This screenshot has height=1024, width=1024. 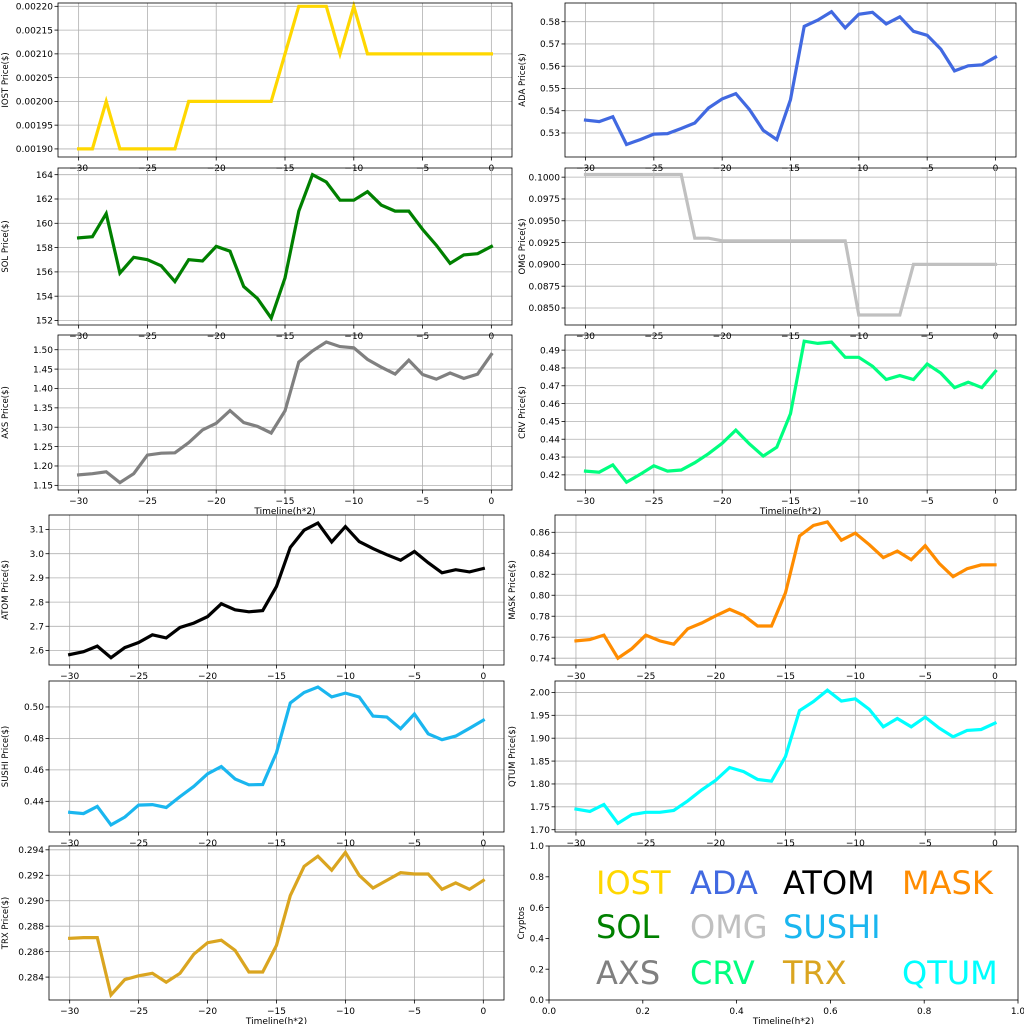 What do you see at coordinates (34, 126) in the screenshot?
I see `y-tick-label: 0.00195` at bounding box center [34, 126].